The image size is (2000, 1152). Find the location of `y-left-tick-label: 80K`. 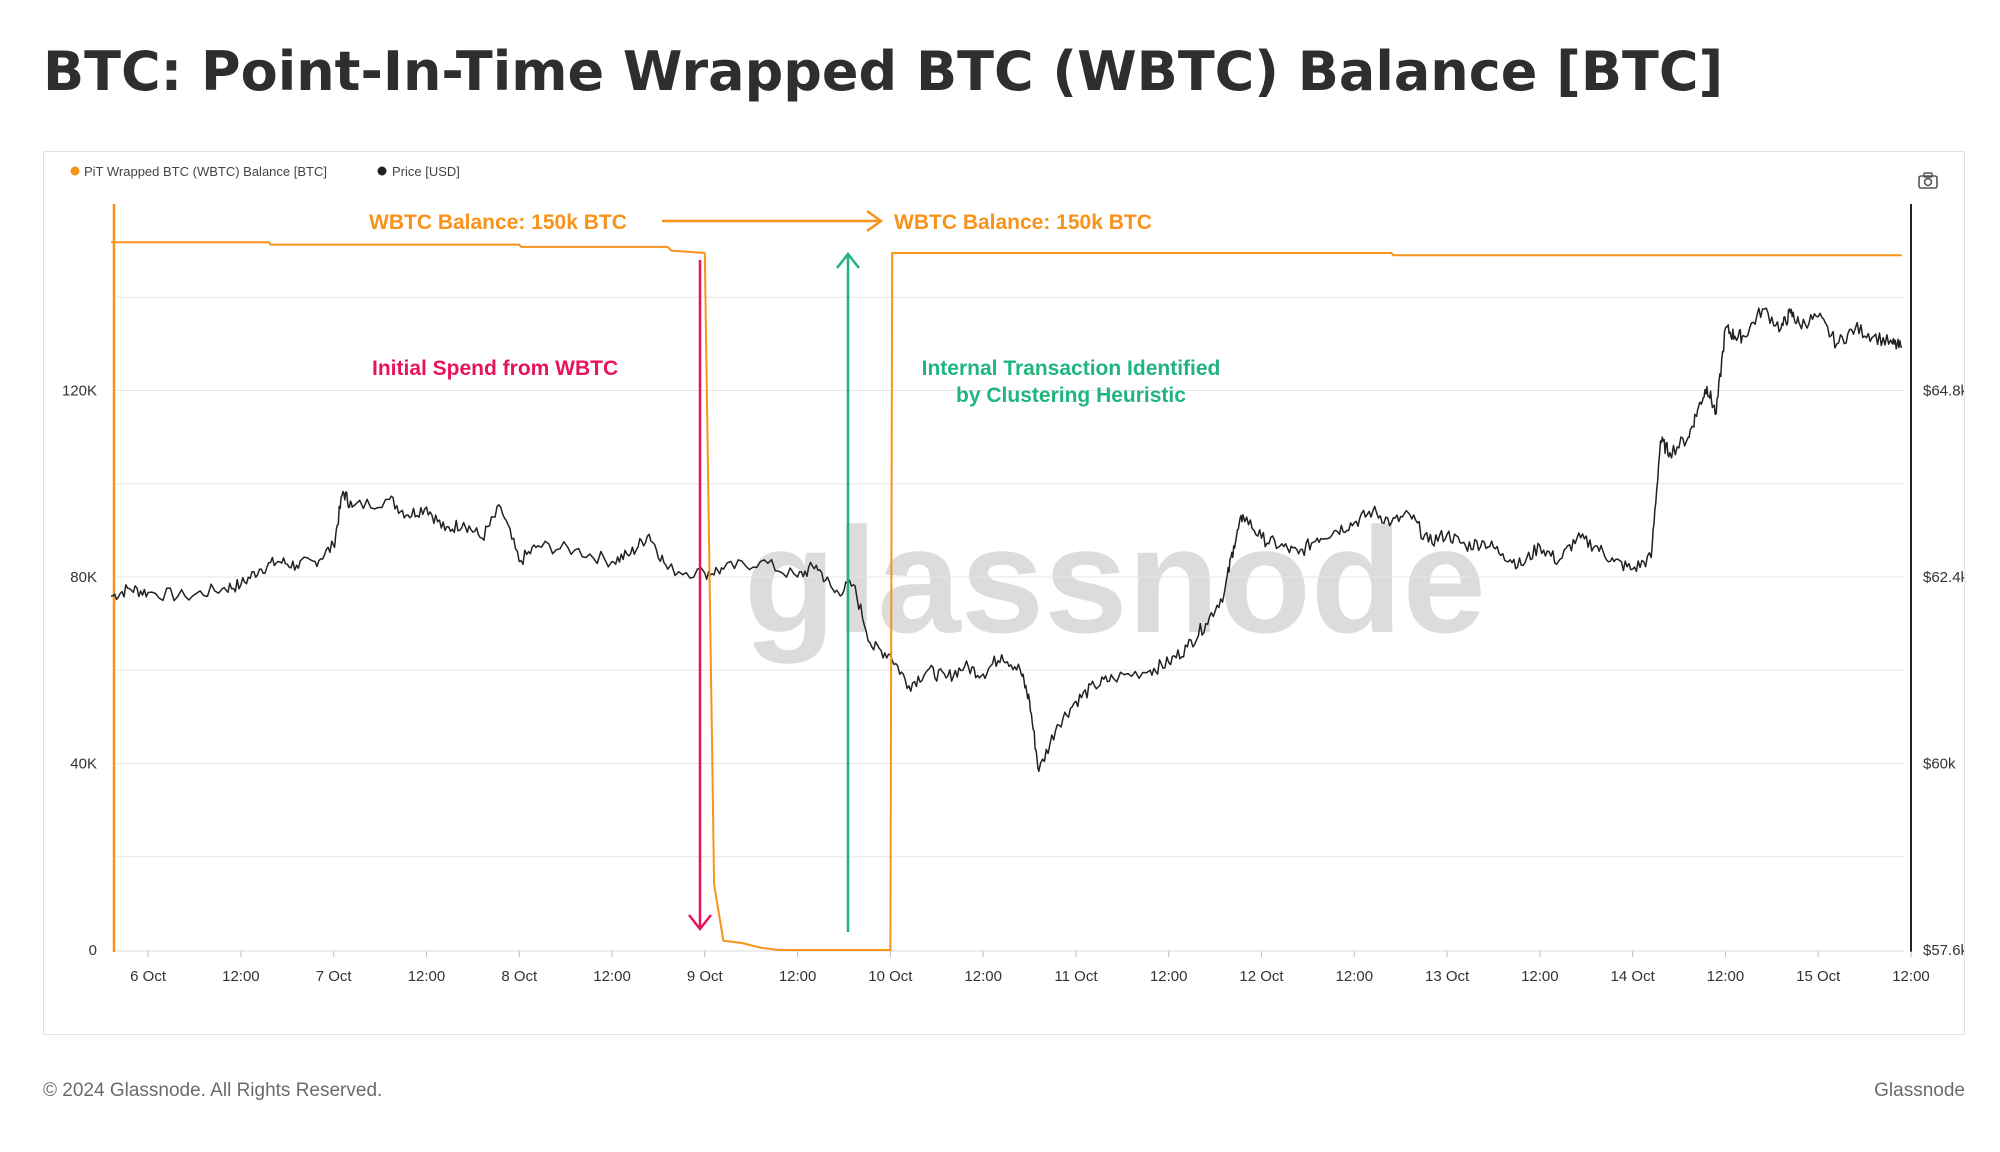

y-left-tick-label: 80K is located at coordinates (83, 577).